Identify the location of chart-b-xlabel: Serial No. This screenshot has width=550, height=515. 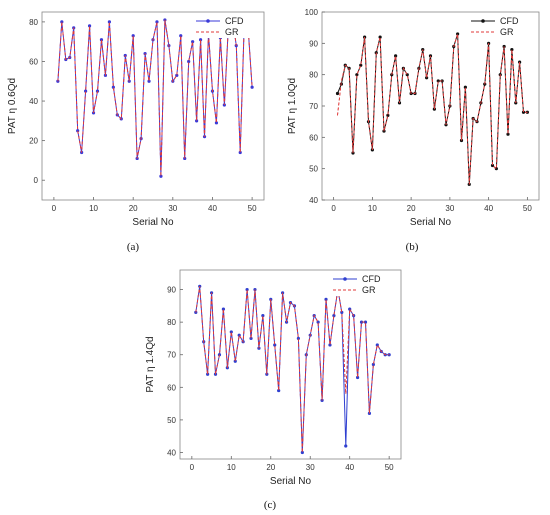
(431, 222).